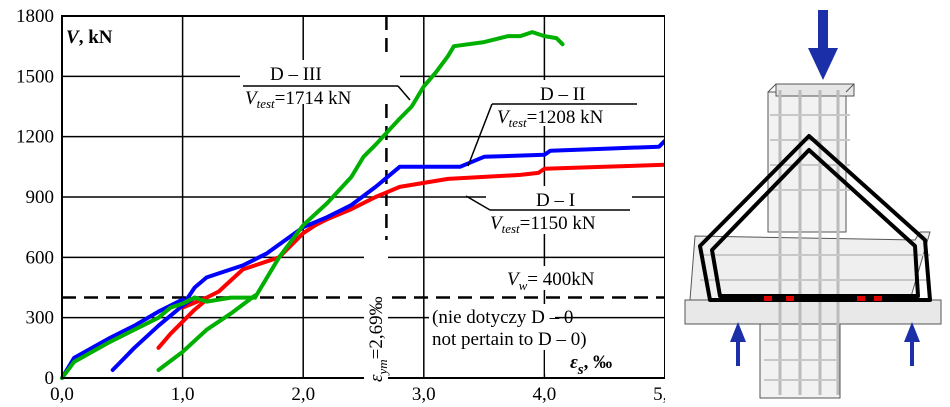 The width and height of the screenshot is (950, 407). I want to click on series-label-d-ii: D – II Vtest=1208 kN, so click(554, 123).